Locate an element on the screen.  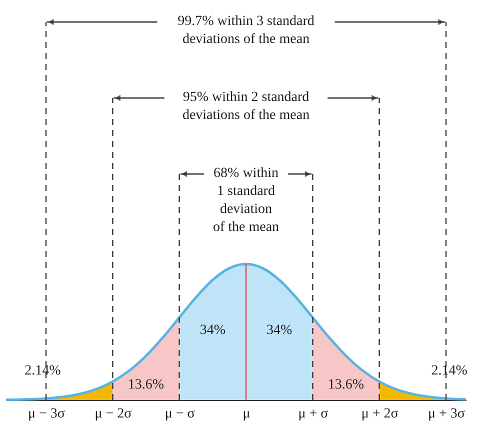
x-tick-label: μ is located at coordinates (246, 414).